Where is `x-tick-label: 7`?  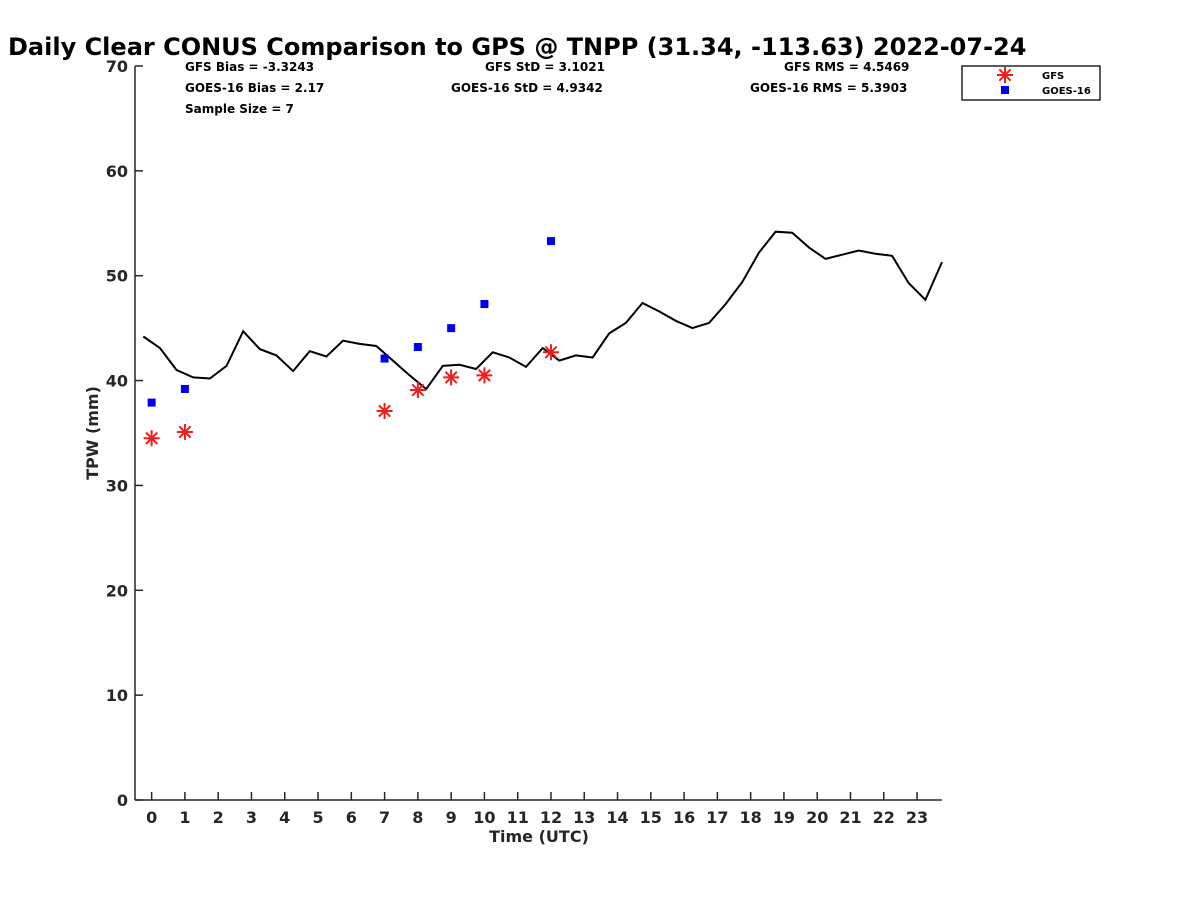
x-tick-label: 7 is located at coordinates (384, 817).